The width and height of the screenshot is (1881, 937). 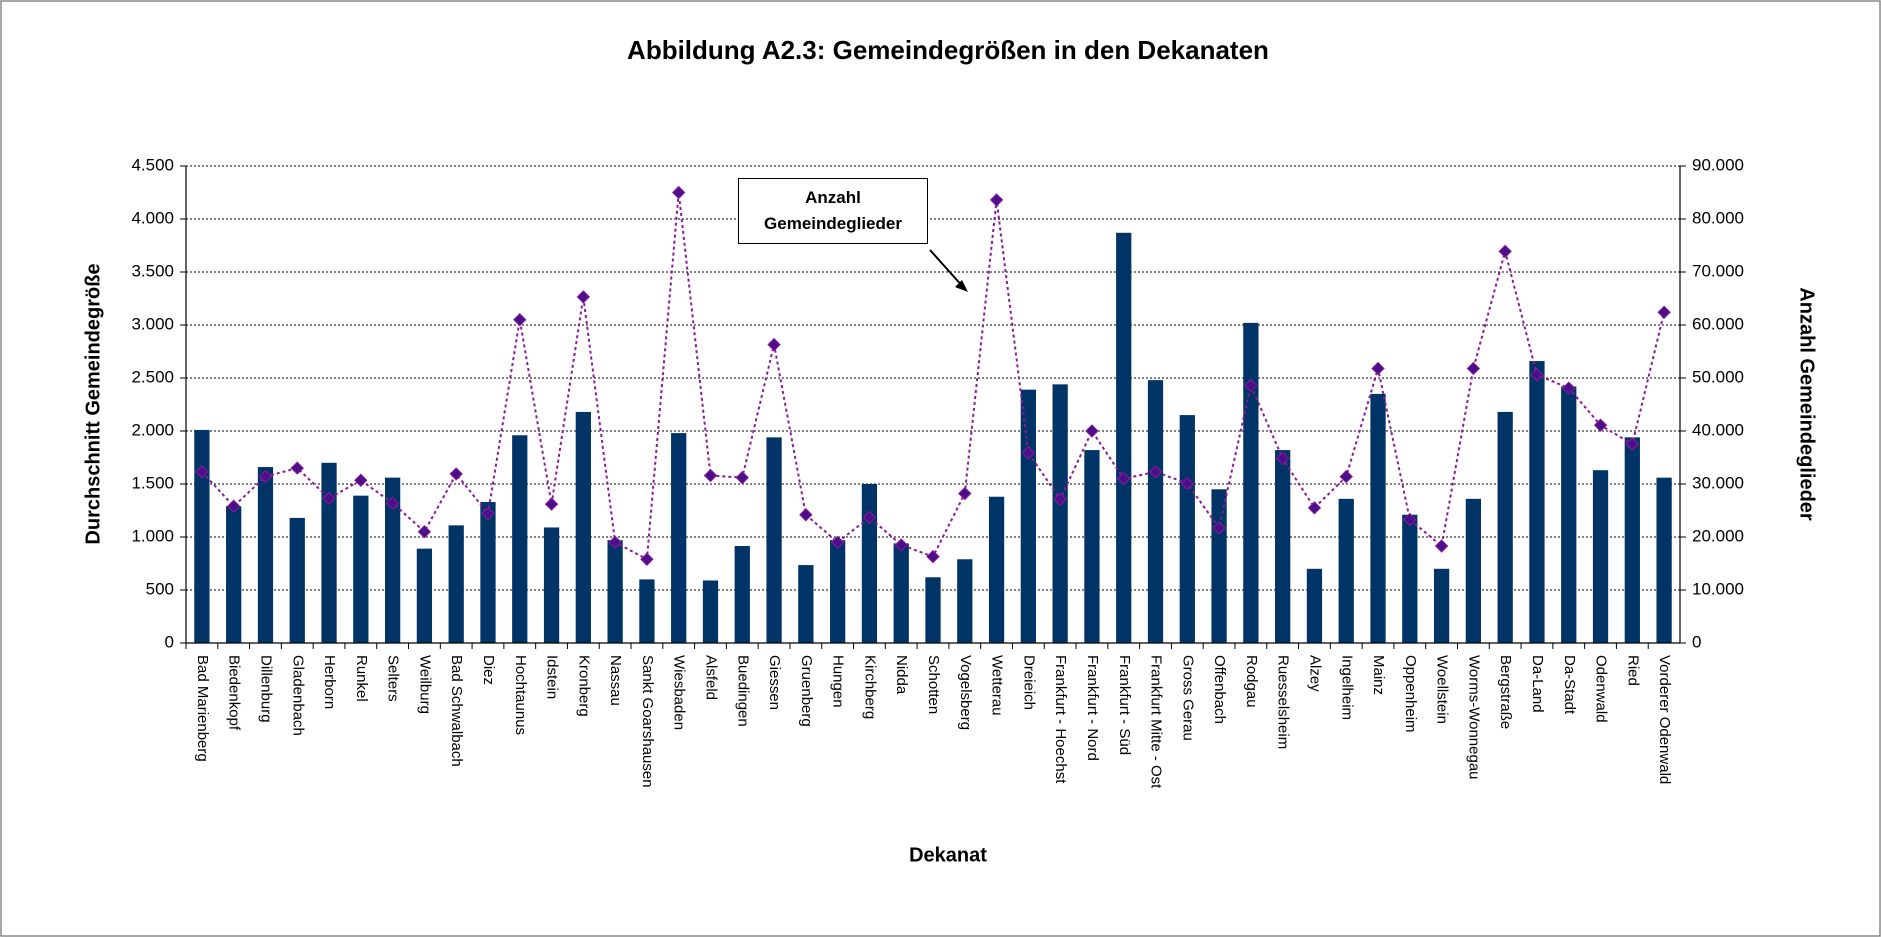 What do you see at coordinates (1410, 694) in the screenshot?
I see `x-tick-label: Oppenheim` at bounding box center [1410, 694].